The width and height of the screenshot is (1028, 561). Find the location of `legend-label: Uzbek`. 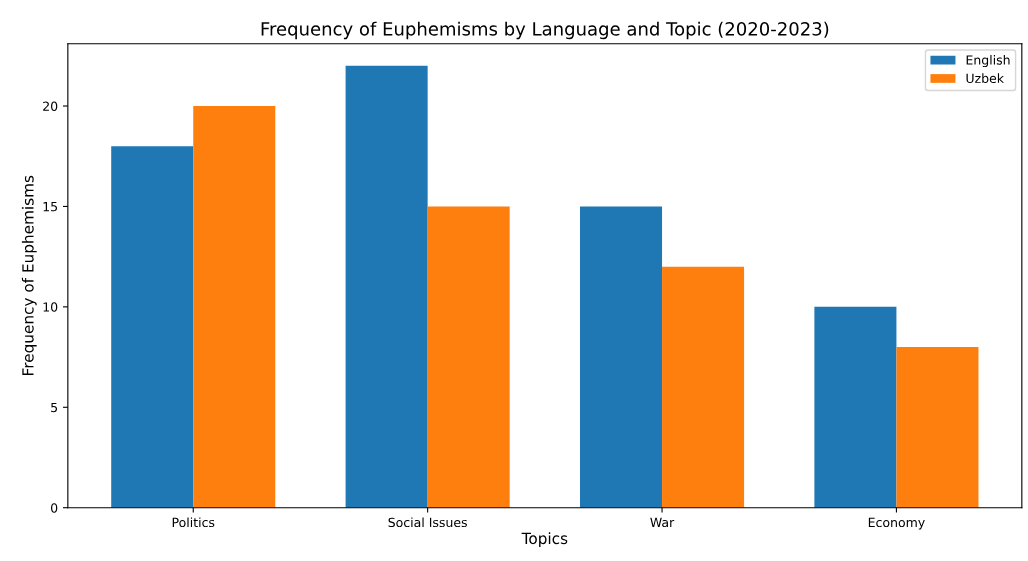

legend-label: Uzbek is located at coordinates (985, 78).